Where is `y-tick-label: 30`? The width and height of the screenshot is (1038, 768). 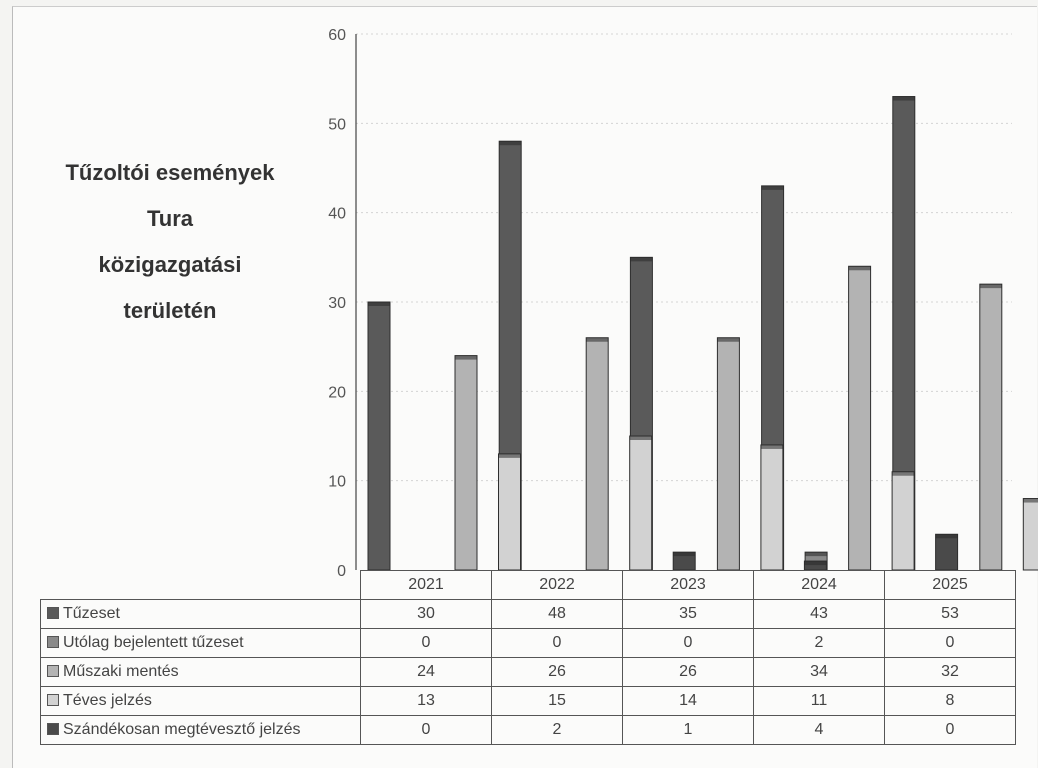 y-tick-label: 30 is located at coordinates (337, 303).